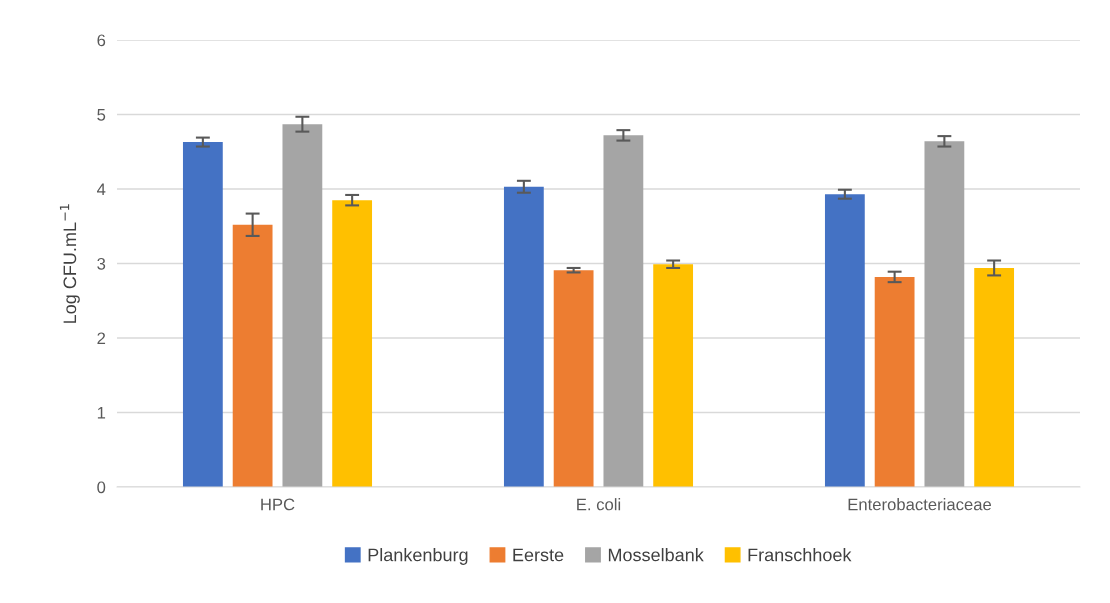  Describe the element at coordinates (69, 263) in the screenshot. I see `y-axis-title: Log CFU.mL$^{−1}$` at that location.